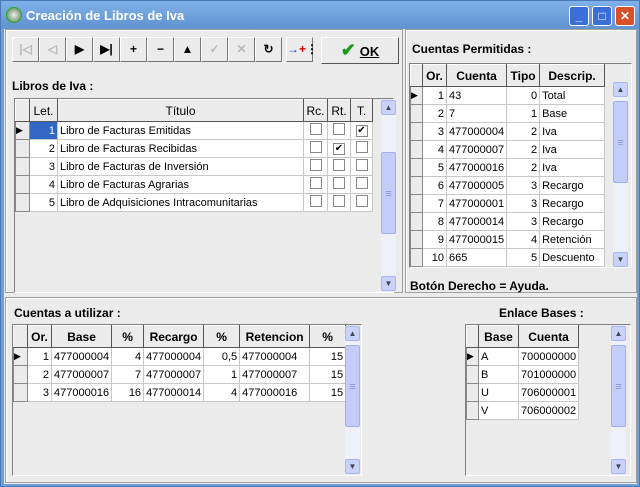 This screenshot has width=640, height=487. Describe the element at coordinates (180, 202) in the screenshot. I see `titulo-cell: Libro de Adquisiciones Intracomunitarias` at that location.